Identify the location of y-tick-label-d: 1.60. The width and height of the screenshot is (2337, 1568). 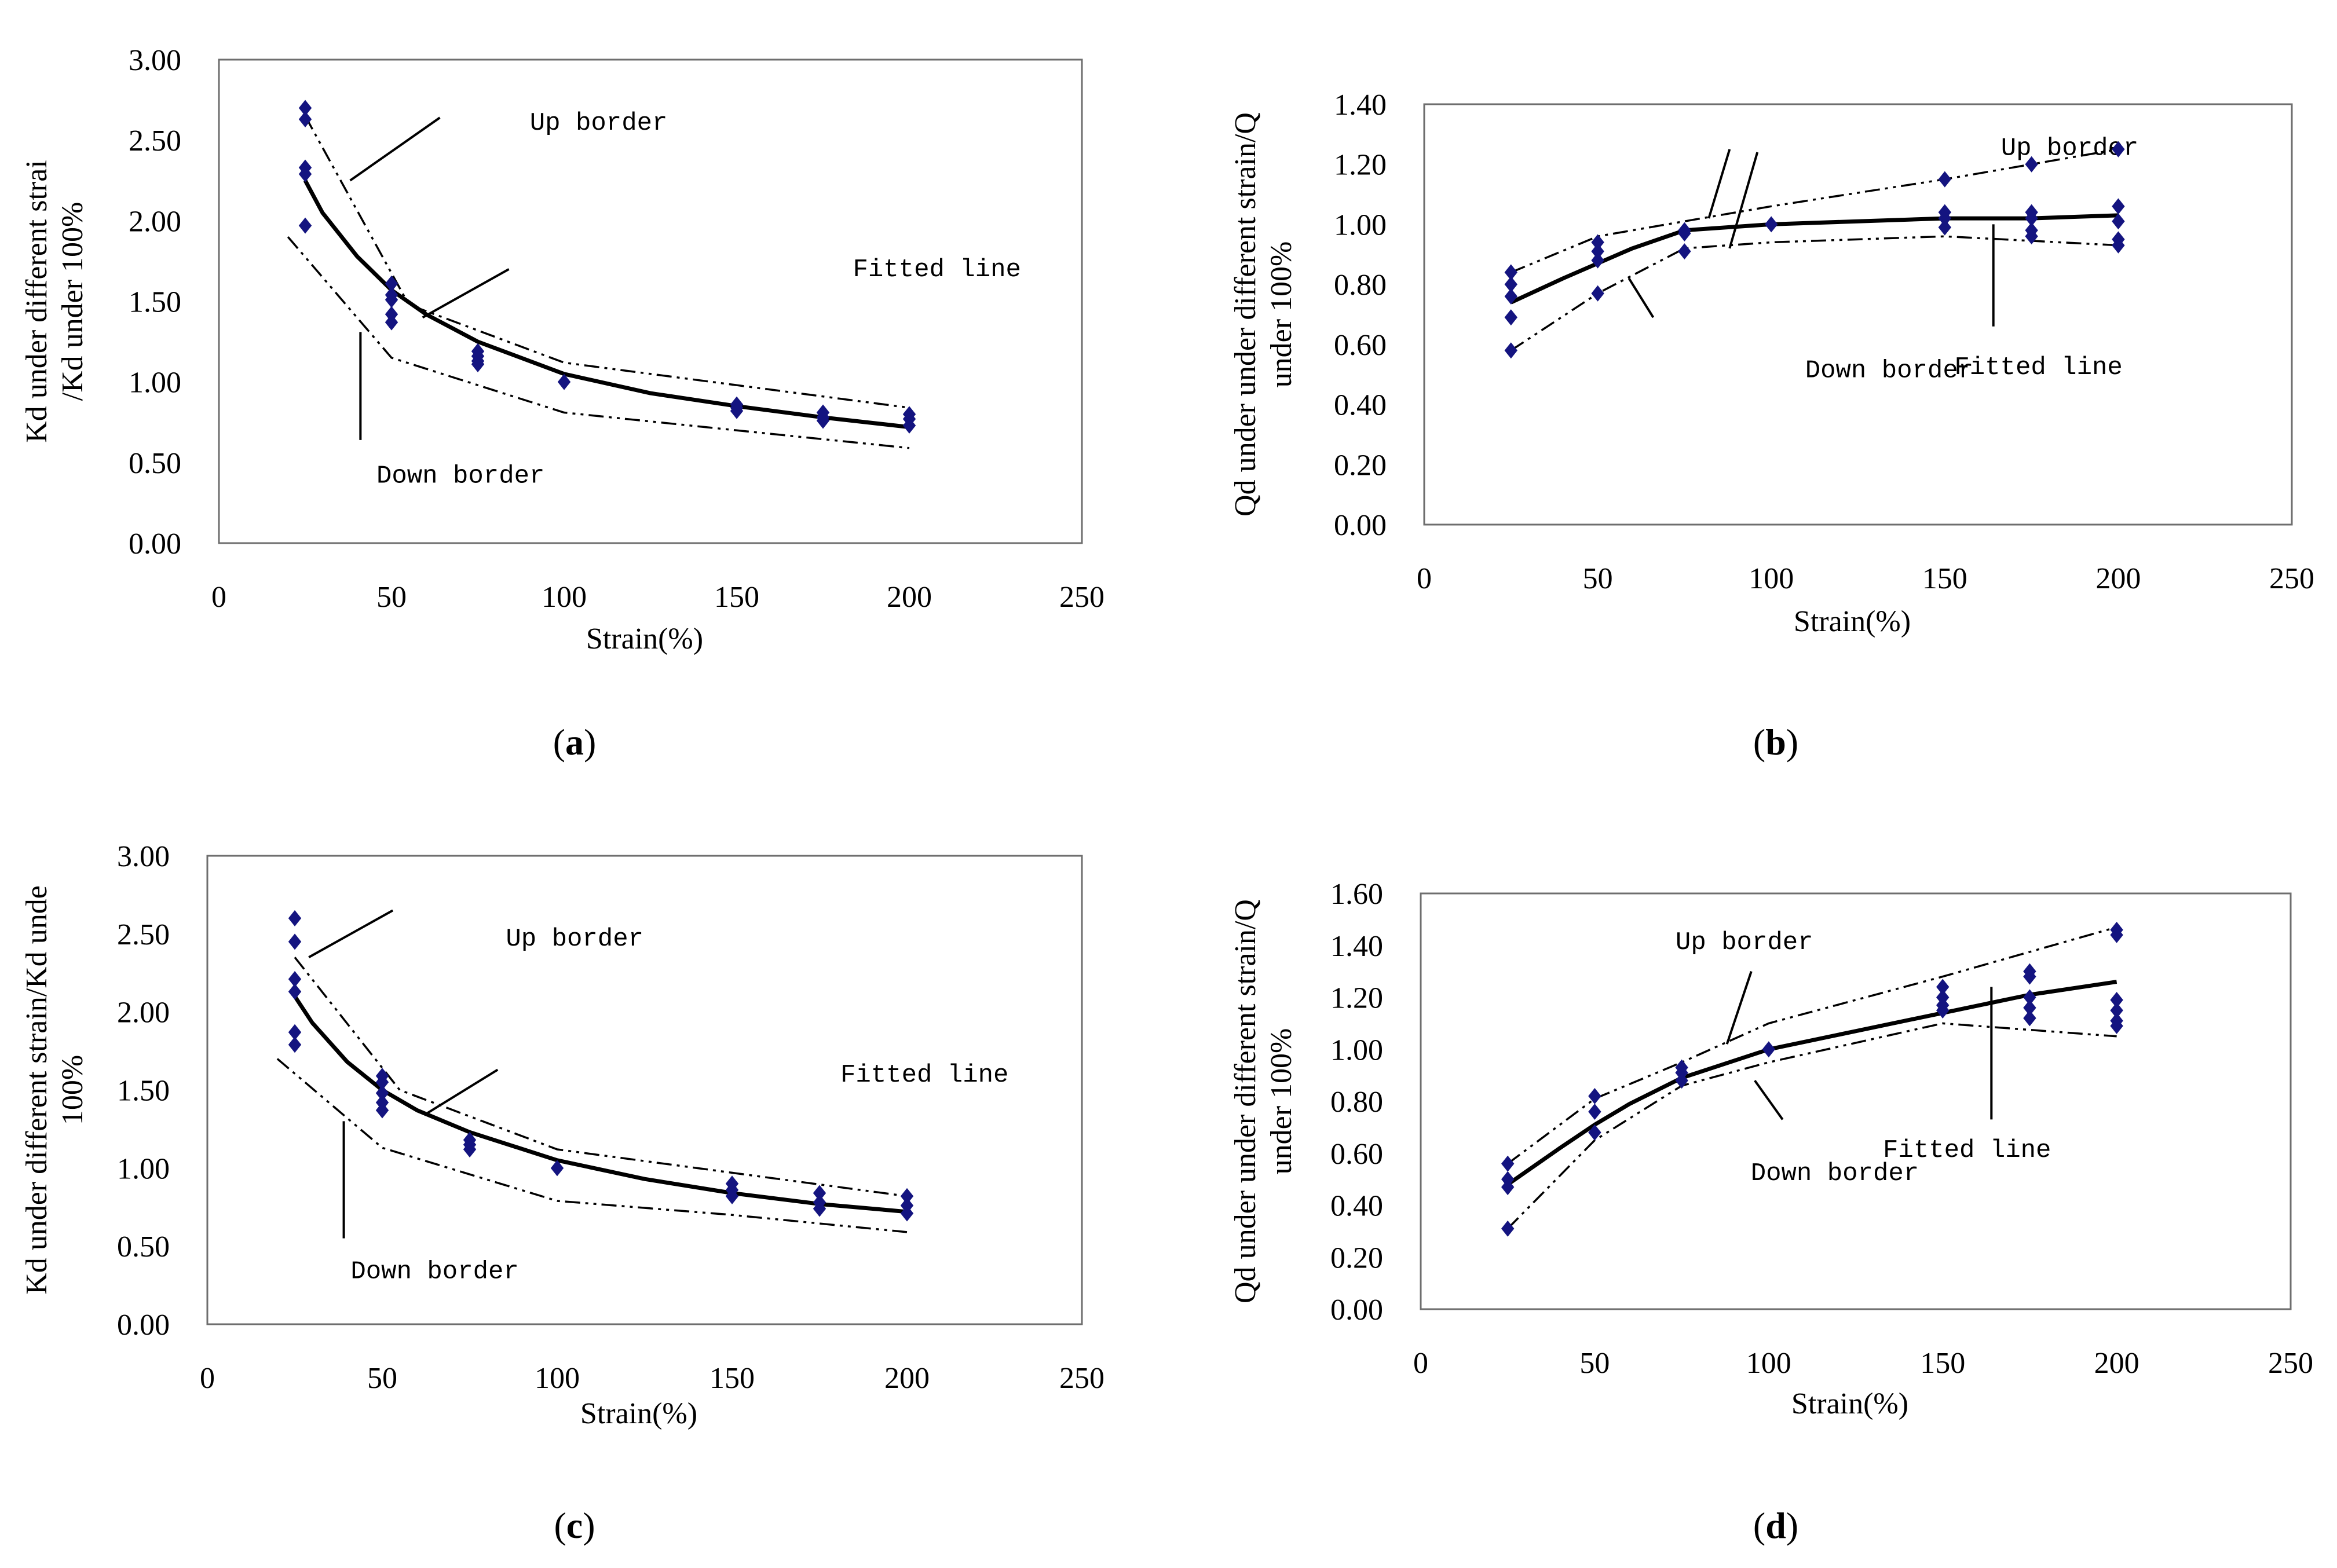
(1356, 894).